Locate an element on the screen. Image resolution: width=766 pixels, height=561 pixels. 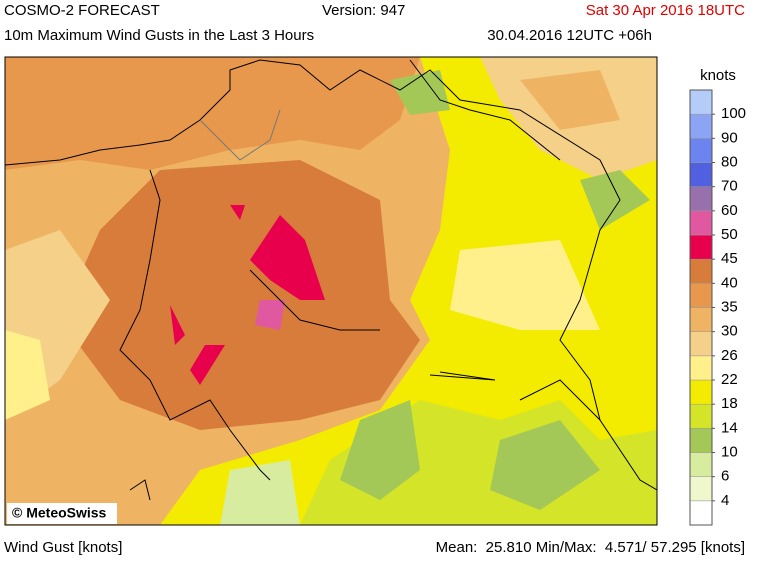
copyright: © MeteoSwiss is located at coordinates (59, 513).